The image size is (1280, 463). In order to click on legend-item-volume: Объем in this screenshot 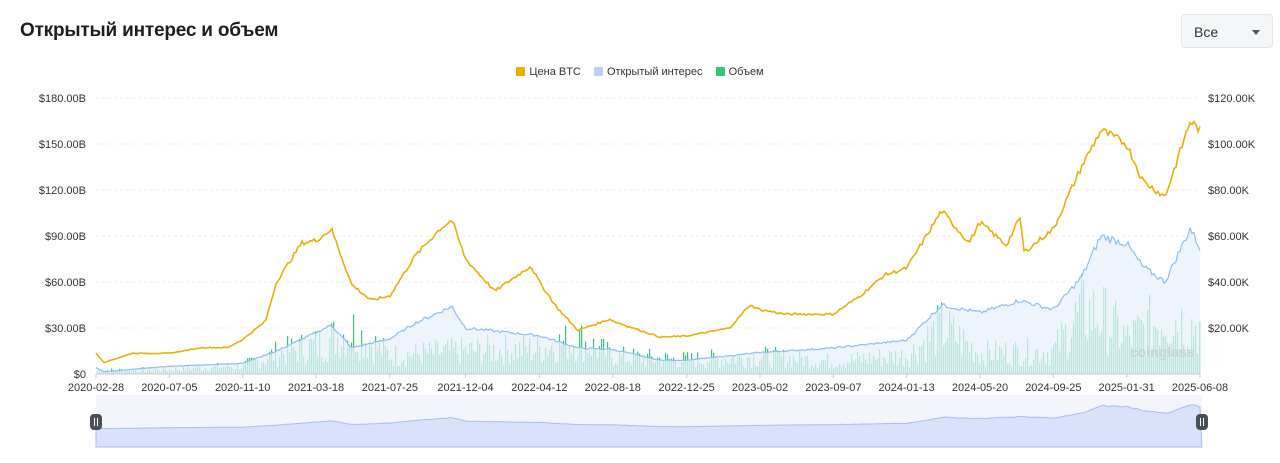, I will do `click(739, 72)`.